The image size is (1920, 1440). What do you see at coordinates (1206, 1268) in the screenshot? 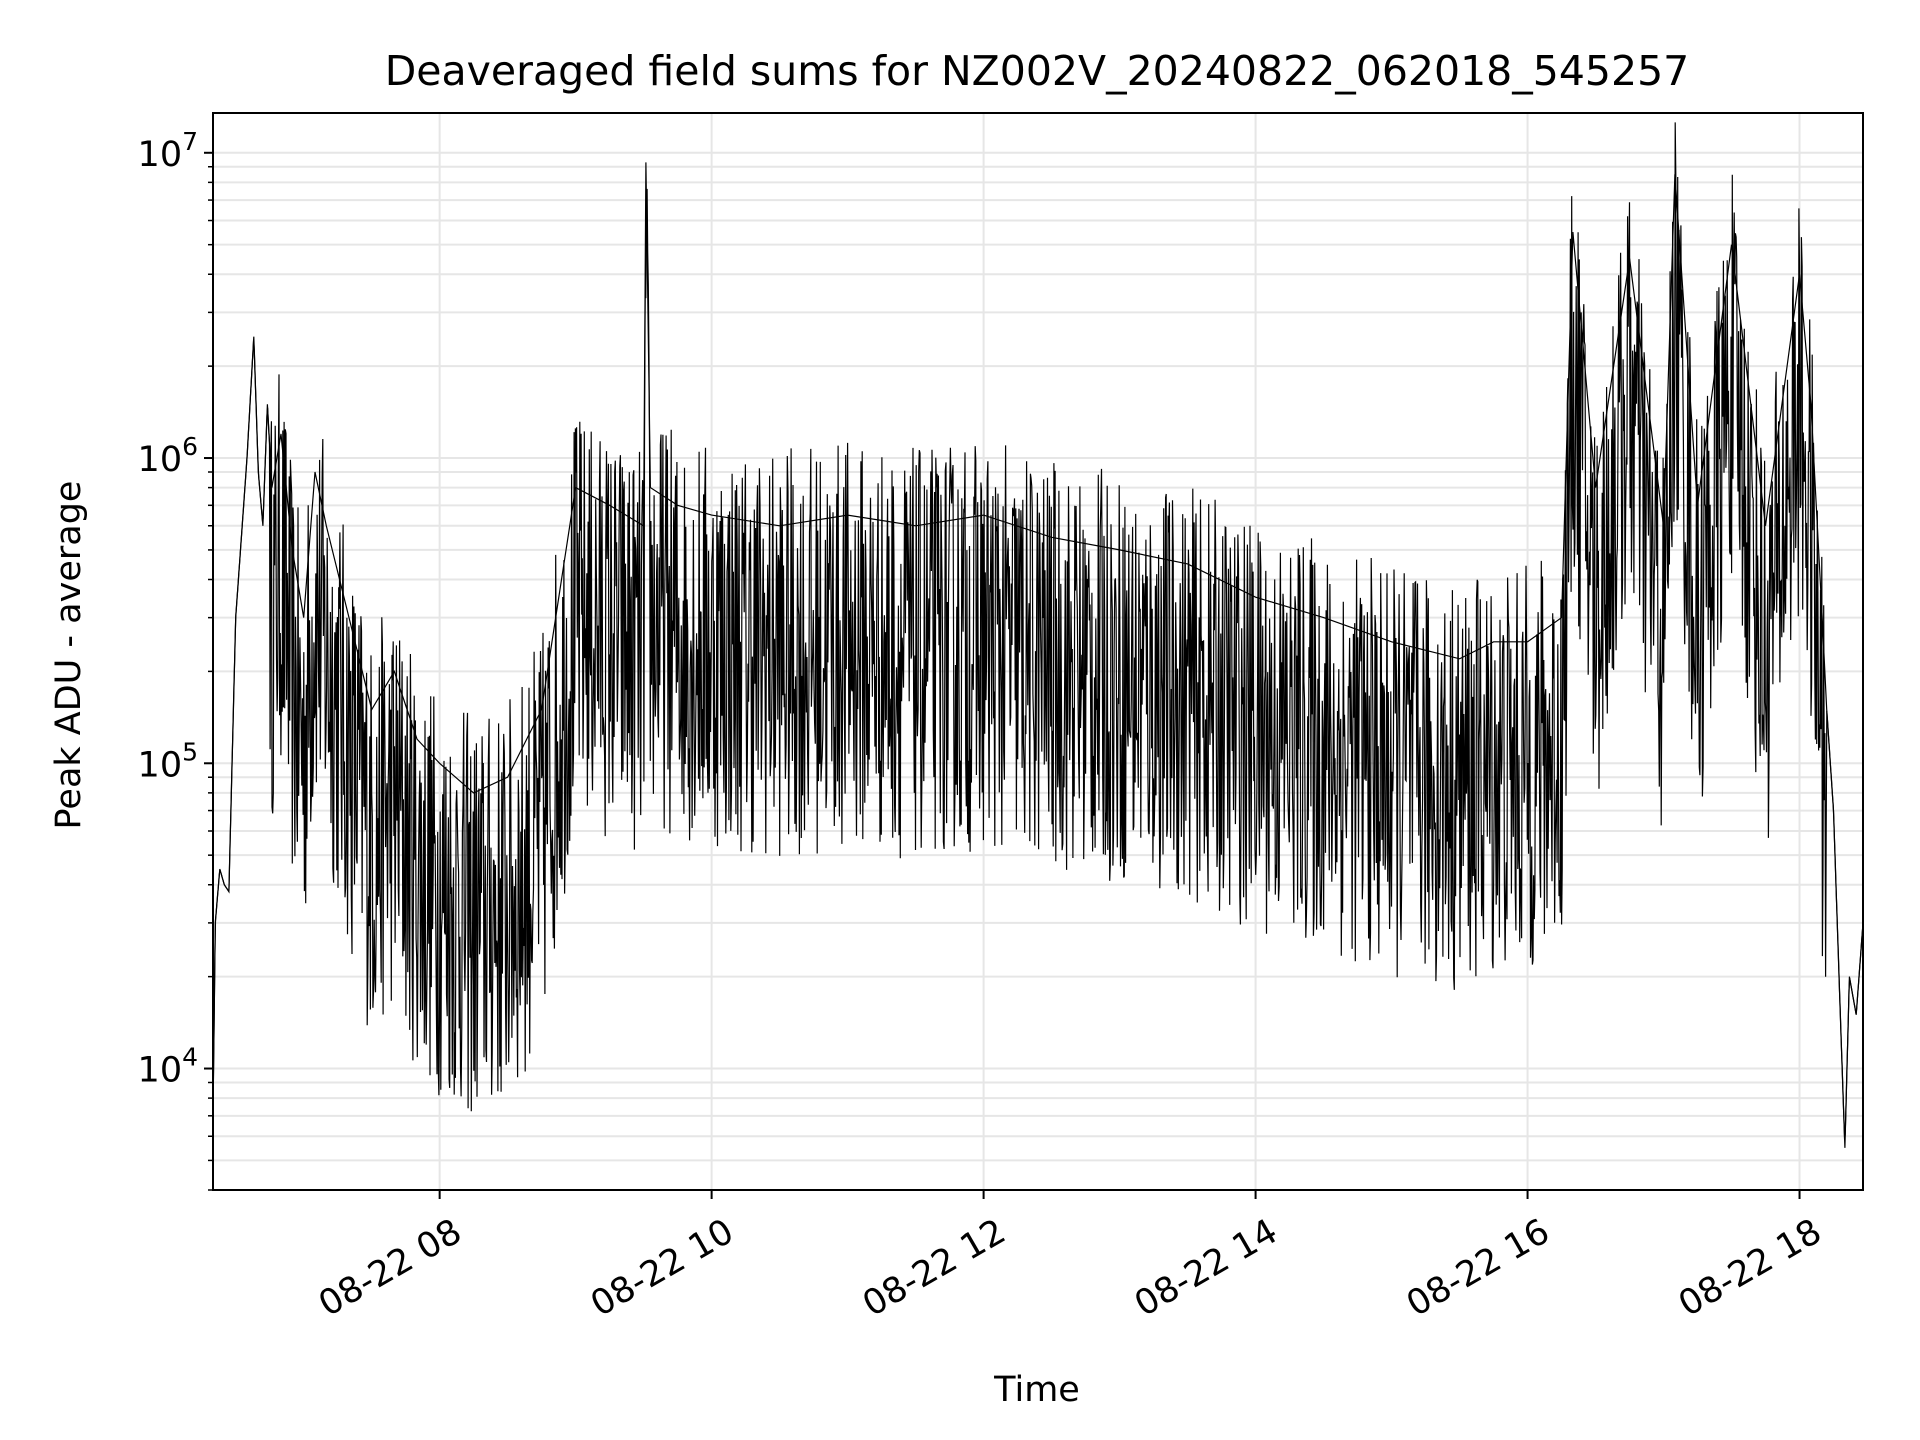
I see `x-tick-label: 08-22 14` at bounding box center [1206, 1268].